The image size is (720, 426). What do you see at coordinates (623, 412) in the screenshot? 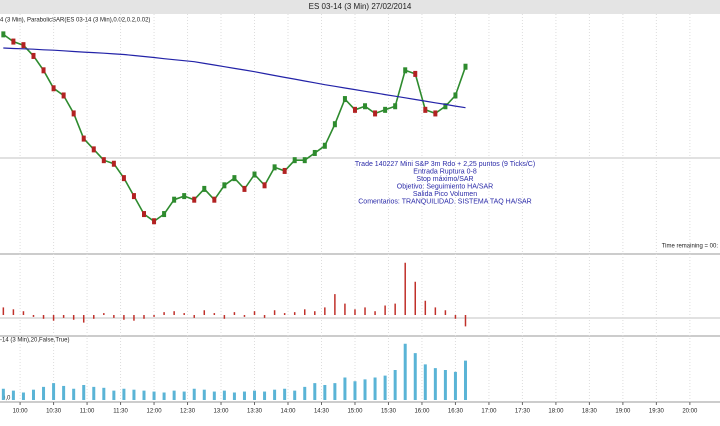
I see `x-tick-label: 19:00` at bounding box center [623, 412].